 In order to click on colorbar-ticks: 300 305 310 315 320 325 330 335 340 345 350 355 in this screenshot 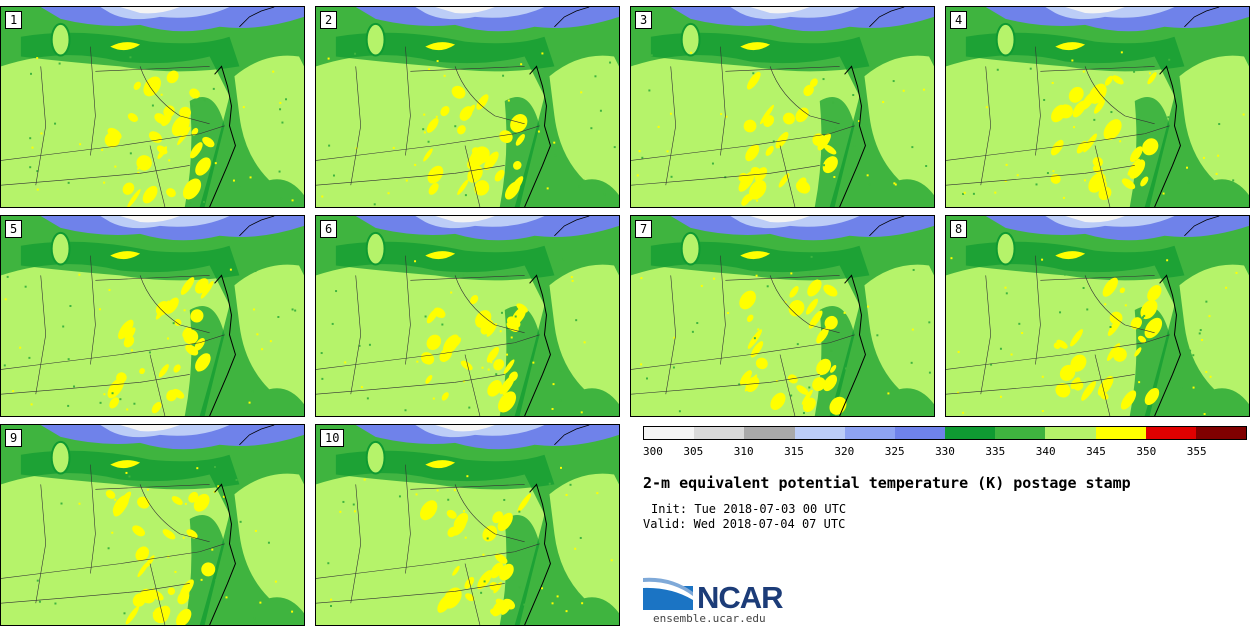, I will do `click(945, 452)`.